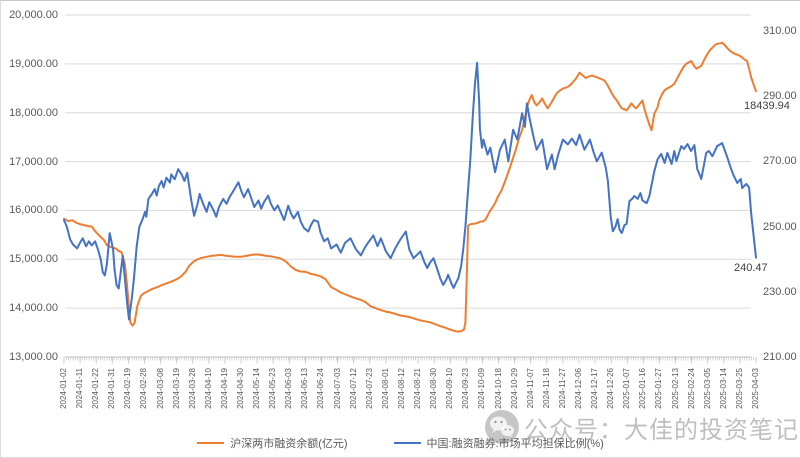 This screenshot has height=458, width=800. Describe the element at coordinates (643, 388) in the screenshot. I see `x-axis-label: 2025-01-16` at that location.